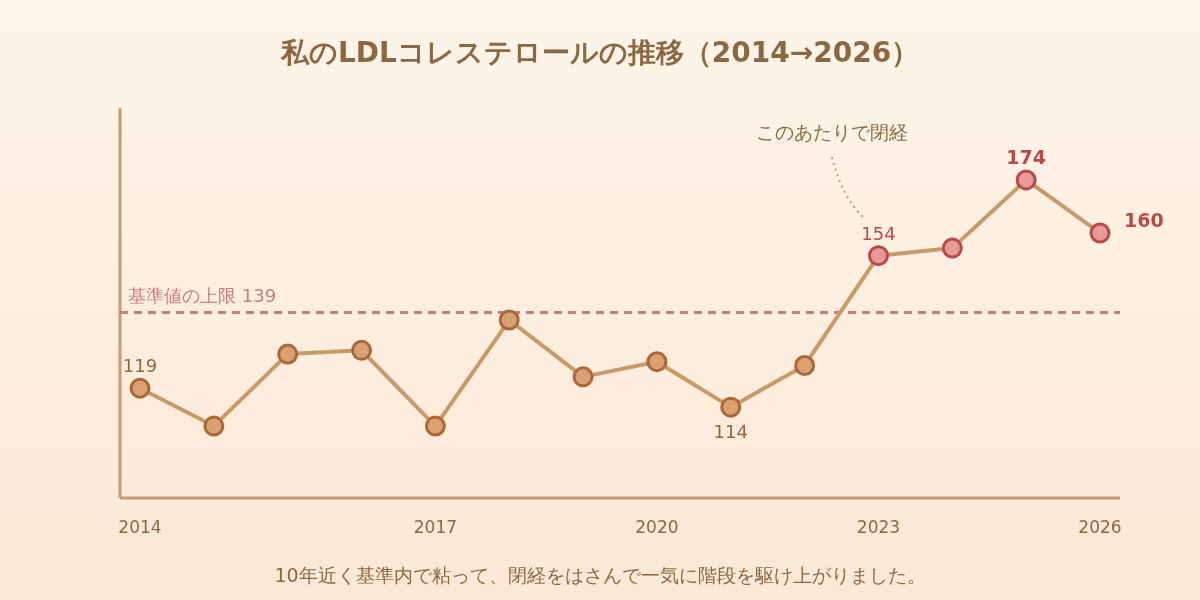  What do you see at coordinates (1026, 156) in the screenshot?
I see `data-label: 174` at bounding box center [1026, 156].